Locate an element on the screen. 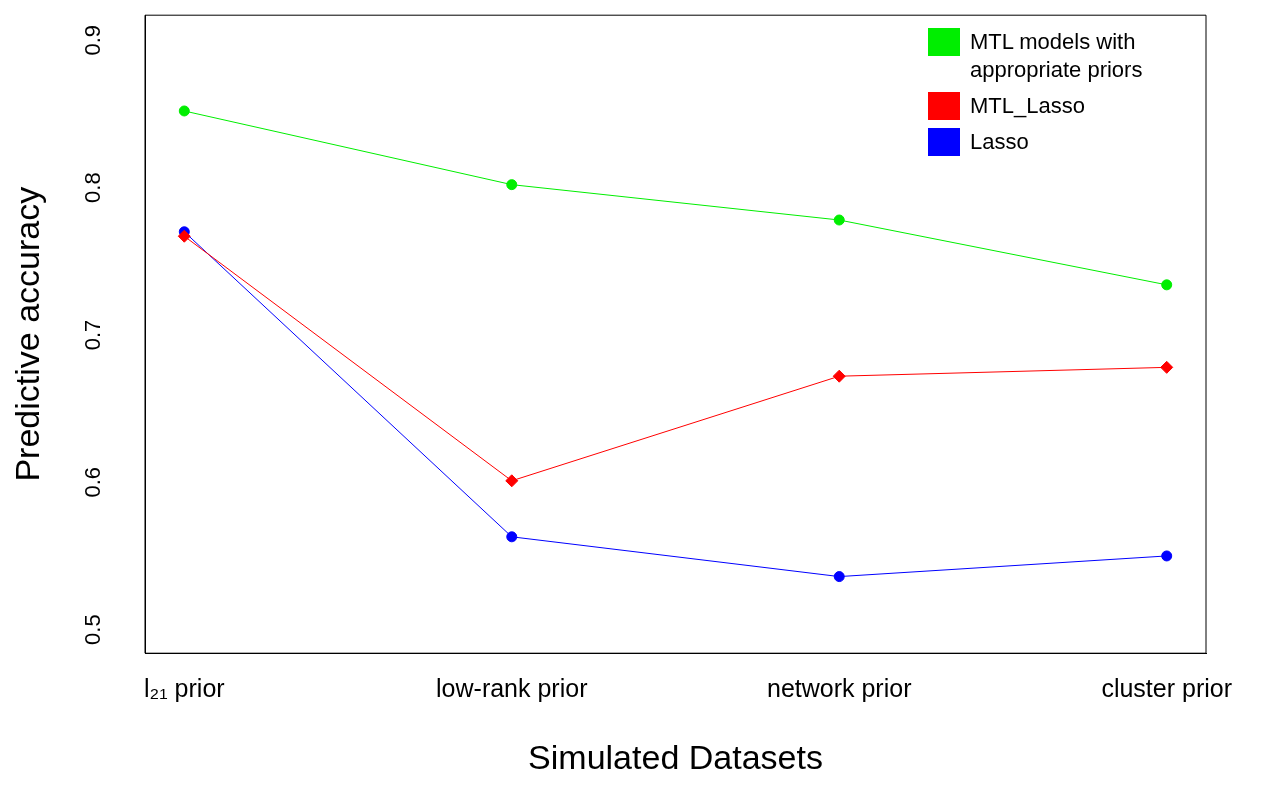  legend-label: Lasso is located at coordinates (999, 142).